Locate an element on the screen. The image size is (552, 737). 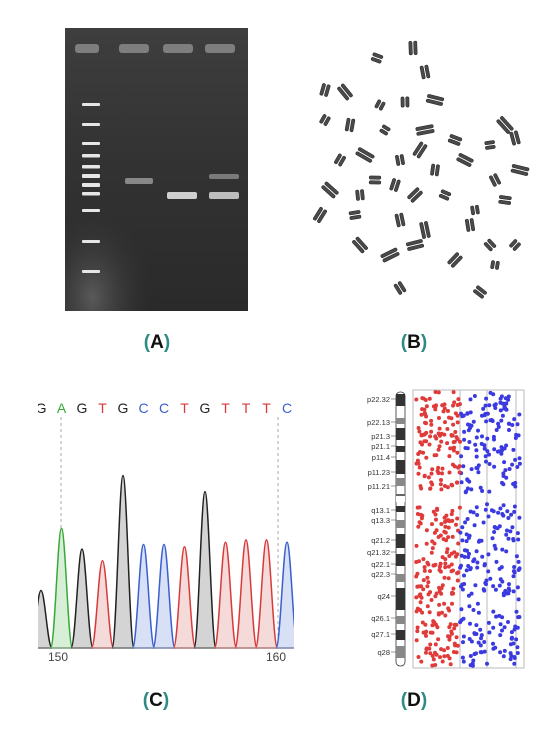
band-label: q27.1 is located at coordinates (380, 634).